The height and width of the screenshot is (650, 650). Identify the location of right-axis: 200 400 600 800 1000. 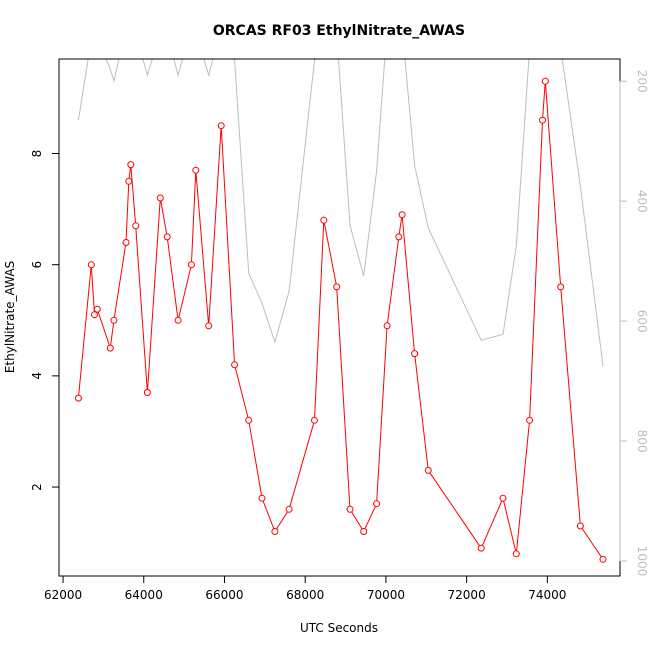
(634, 323).